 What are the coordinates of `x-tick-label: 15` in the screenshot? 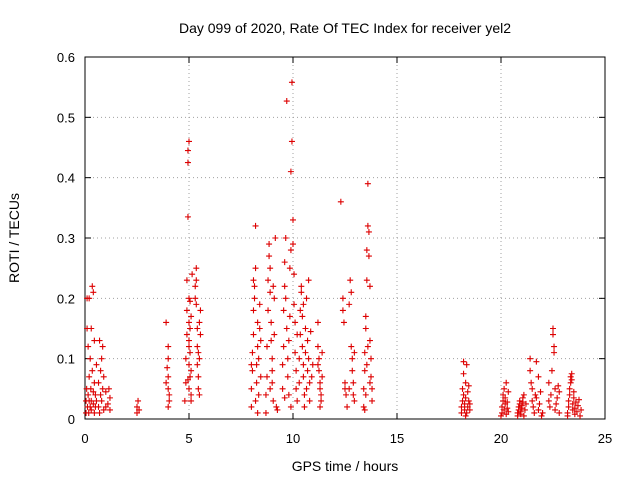 It's located at (397, 438).